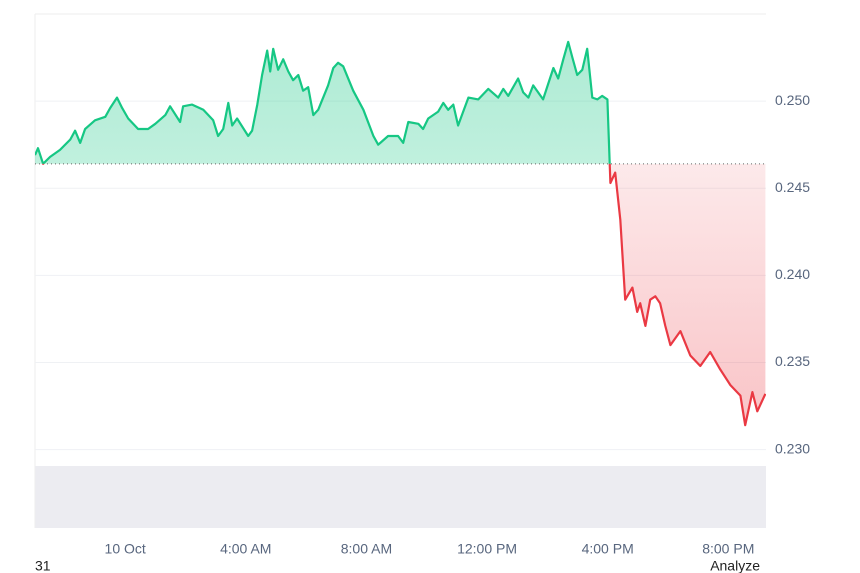 This screenshot has width=860, height=573. What do you see at coordinates (735, 565) in the screenshot?
I see `footer-right: Analyze` at bounding box center [735, 565].